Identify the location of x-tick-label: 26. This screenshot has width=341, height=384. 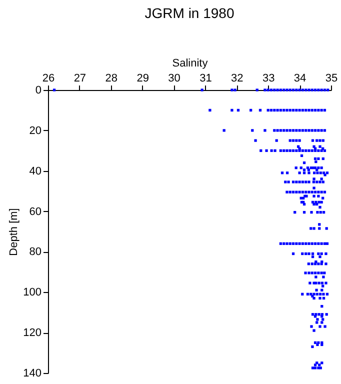
(48, 78).